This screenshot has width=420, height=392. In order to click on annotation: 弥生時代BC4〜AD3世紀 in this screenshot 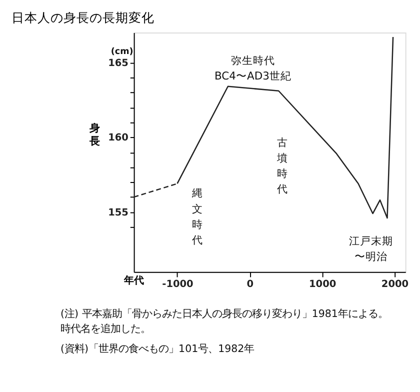, I will do `click(253, 68)`.